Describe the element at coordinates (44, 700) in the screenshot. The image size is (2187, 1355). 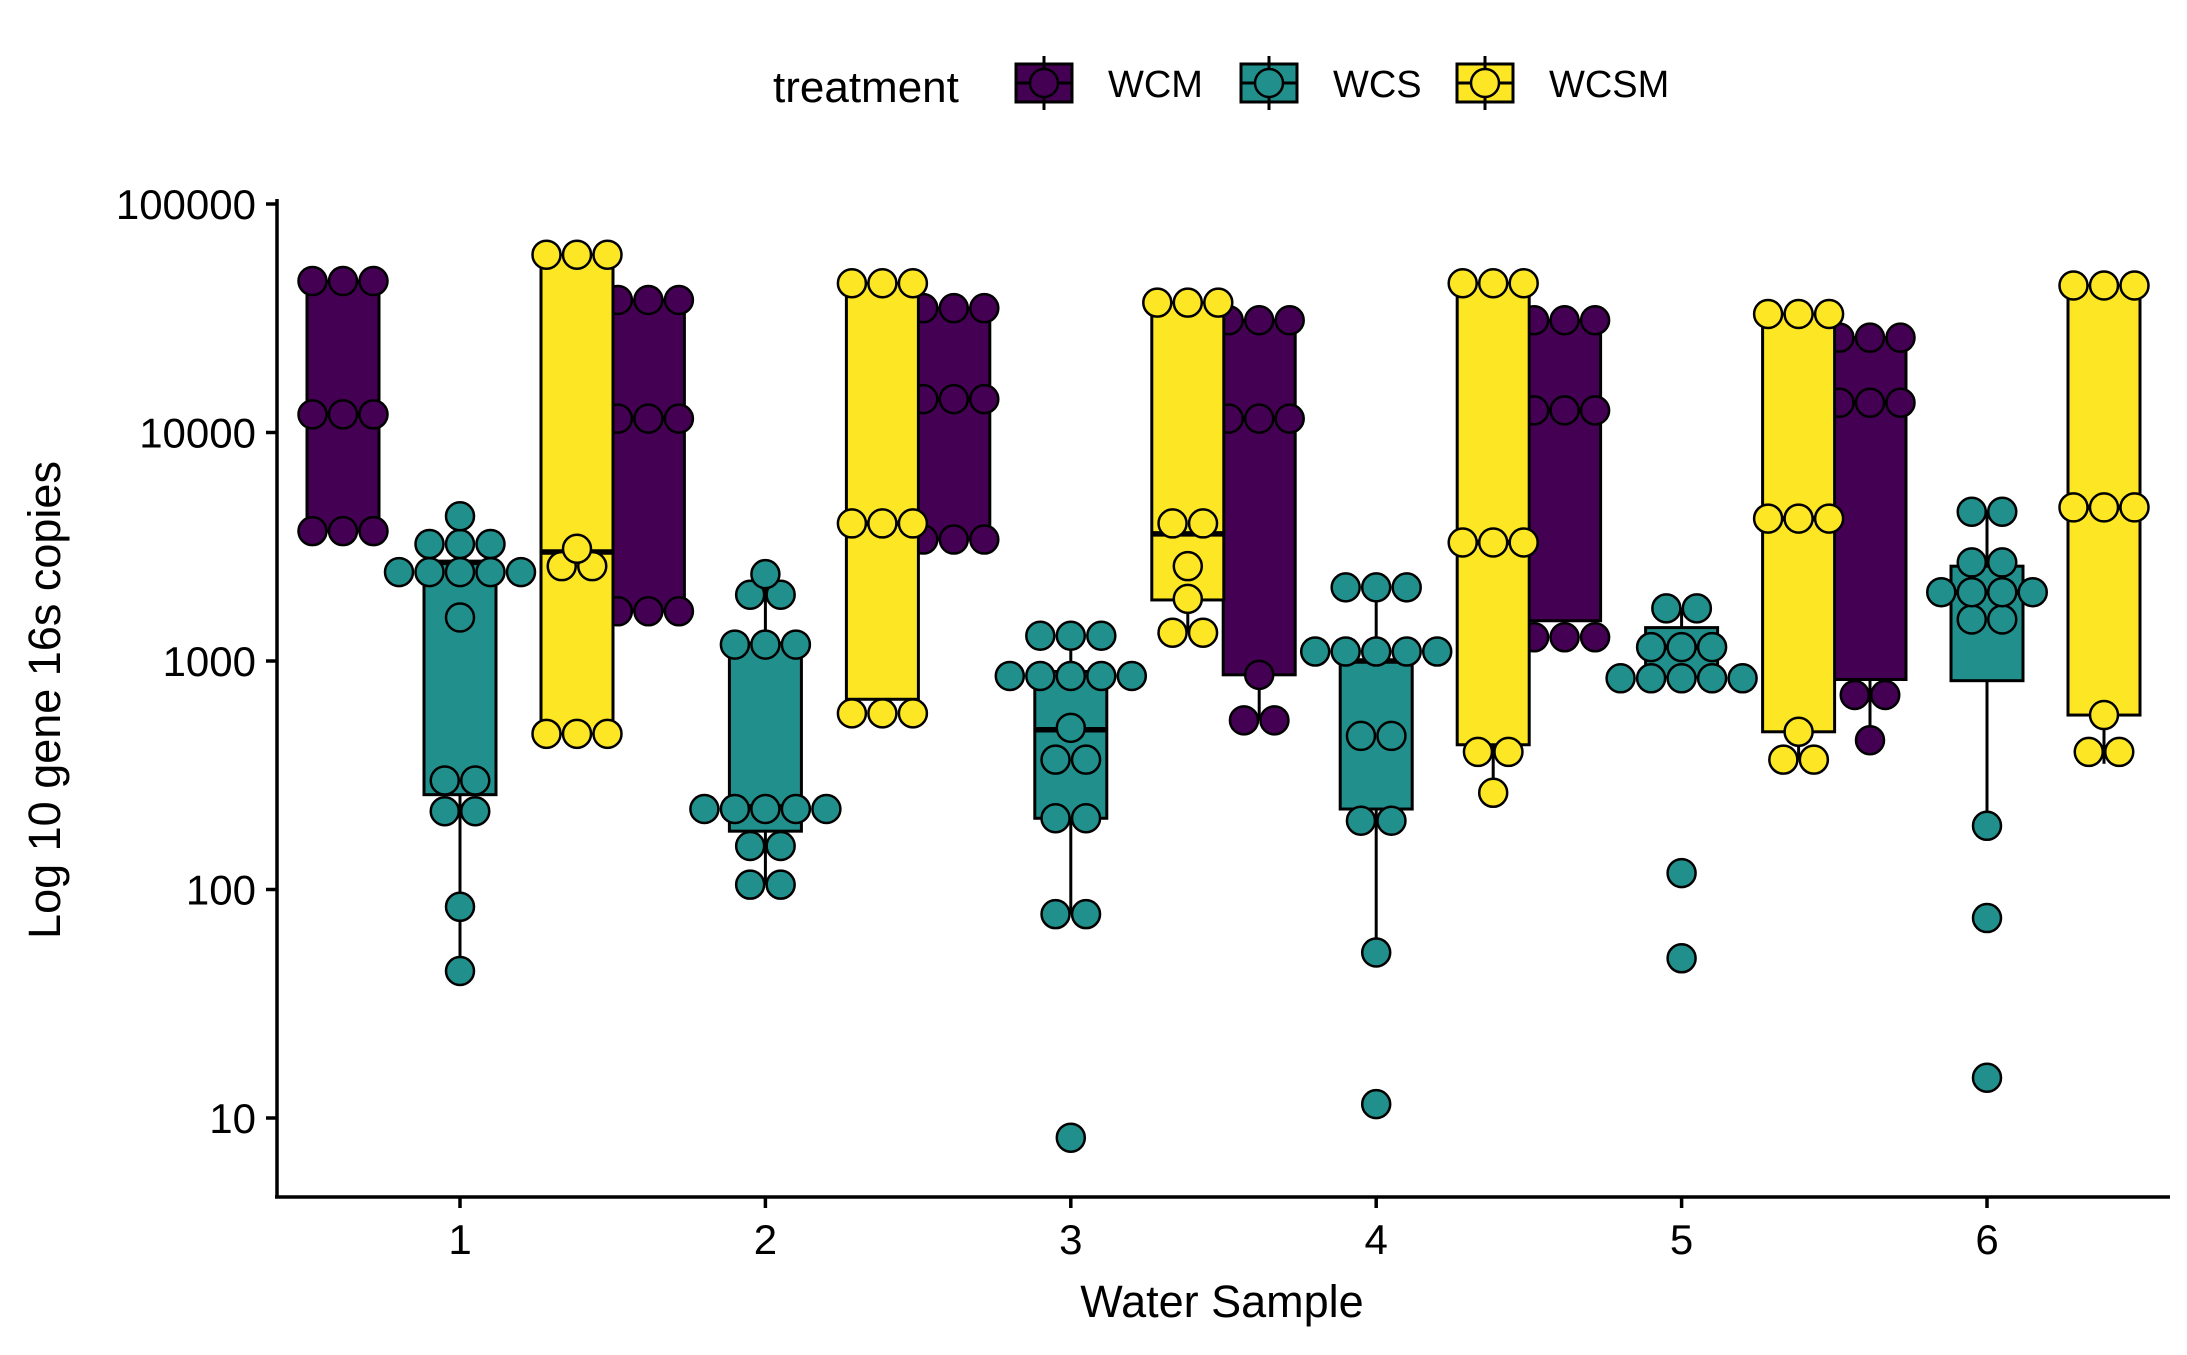
I see `y-axis-title: Log 10 gene 16s copies` at that location.